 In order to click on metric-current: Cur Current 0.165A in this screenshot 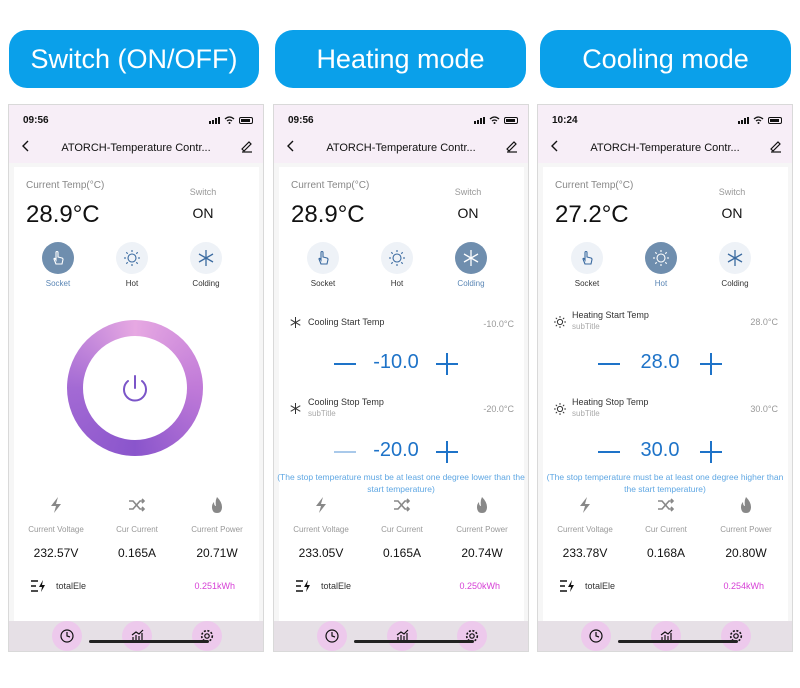, I will do `click(137, 527)`.